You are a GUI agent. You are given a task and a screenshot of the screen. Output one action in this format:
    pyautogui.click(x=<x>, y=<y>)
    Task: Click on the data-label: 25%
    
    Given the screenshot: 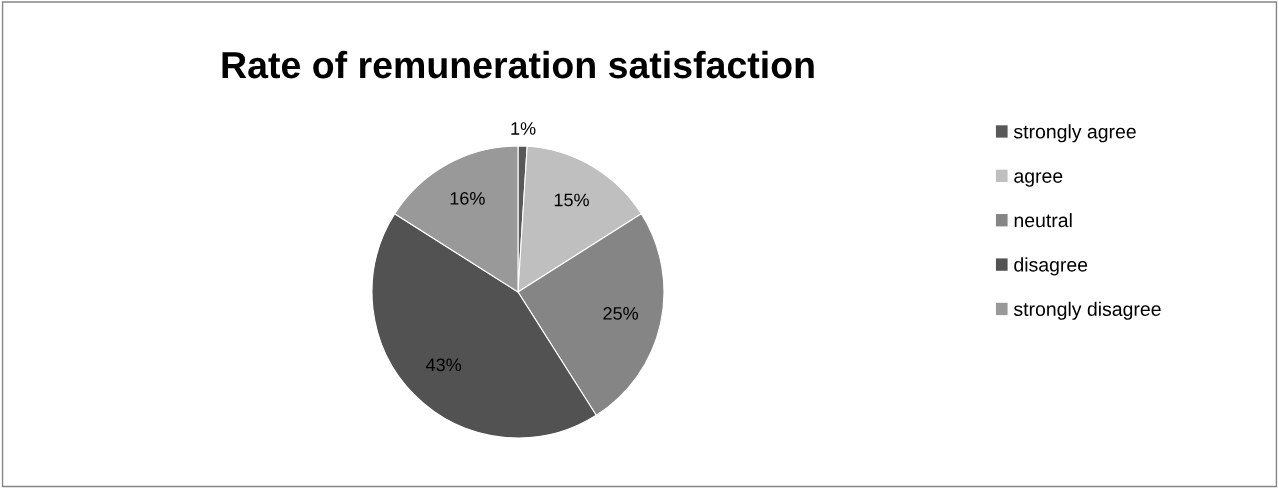 What is the action you would take?
    pyautogui.click(x=621, y=313)
    